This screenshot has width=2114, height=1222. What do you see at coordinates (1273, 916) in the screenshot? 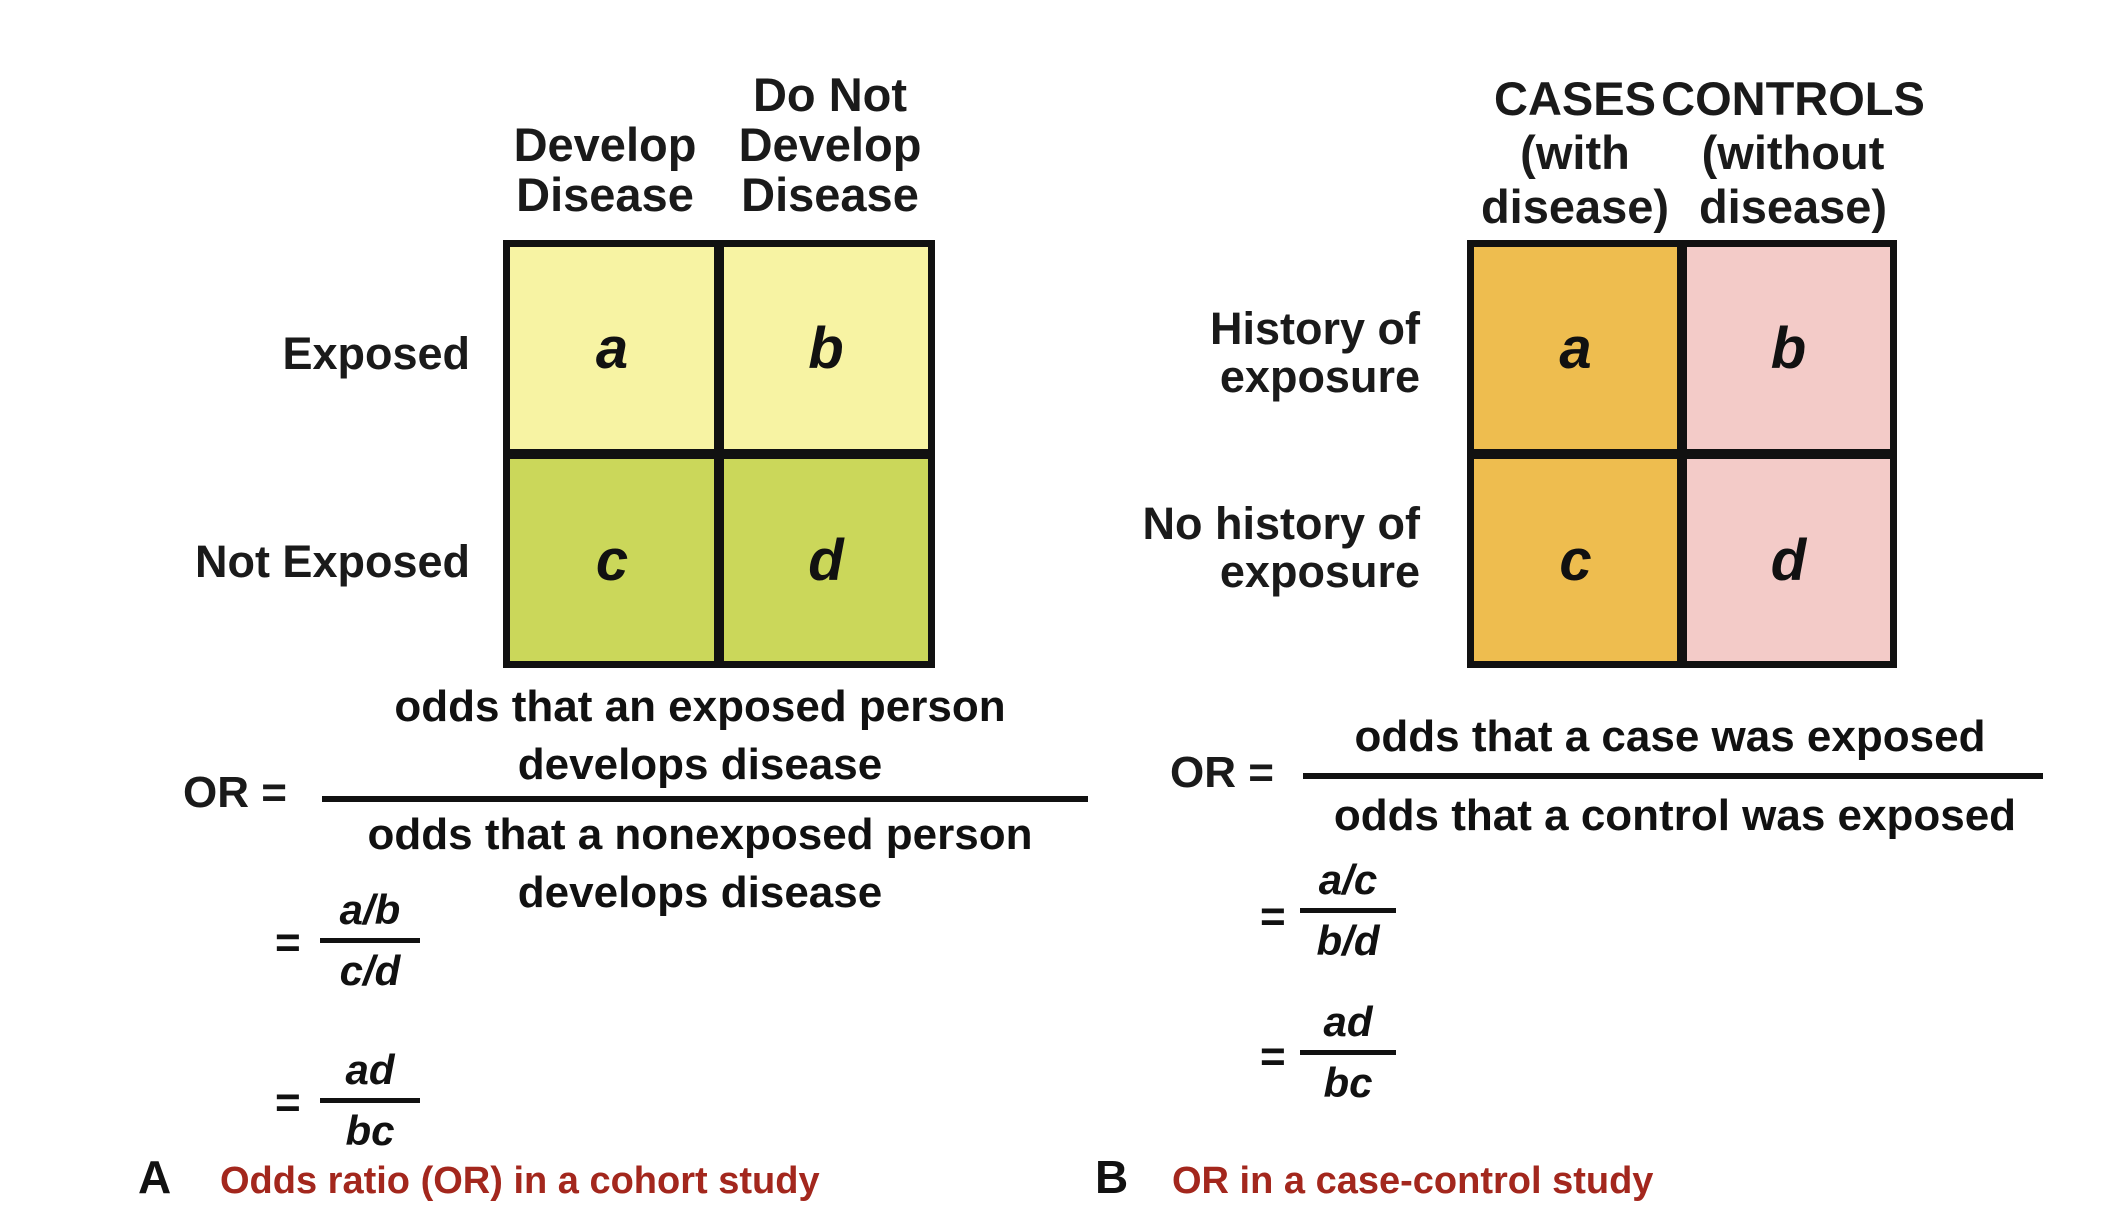
I see `case-control-eq1-equals: =` at bounding box center [1273, 916].